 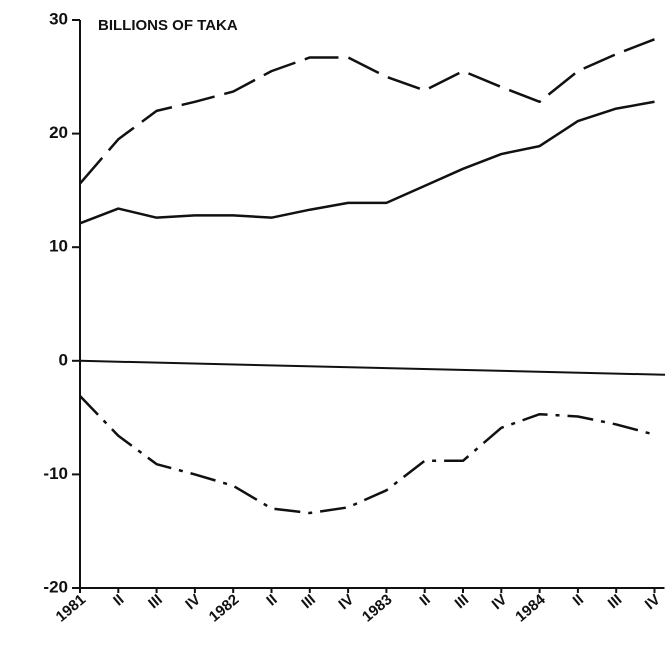 What do you see at coordinates (58, 18) in the screenshot?
I see `y-tick-label: 30` at bounding box center [58, 18].